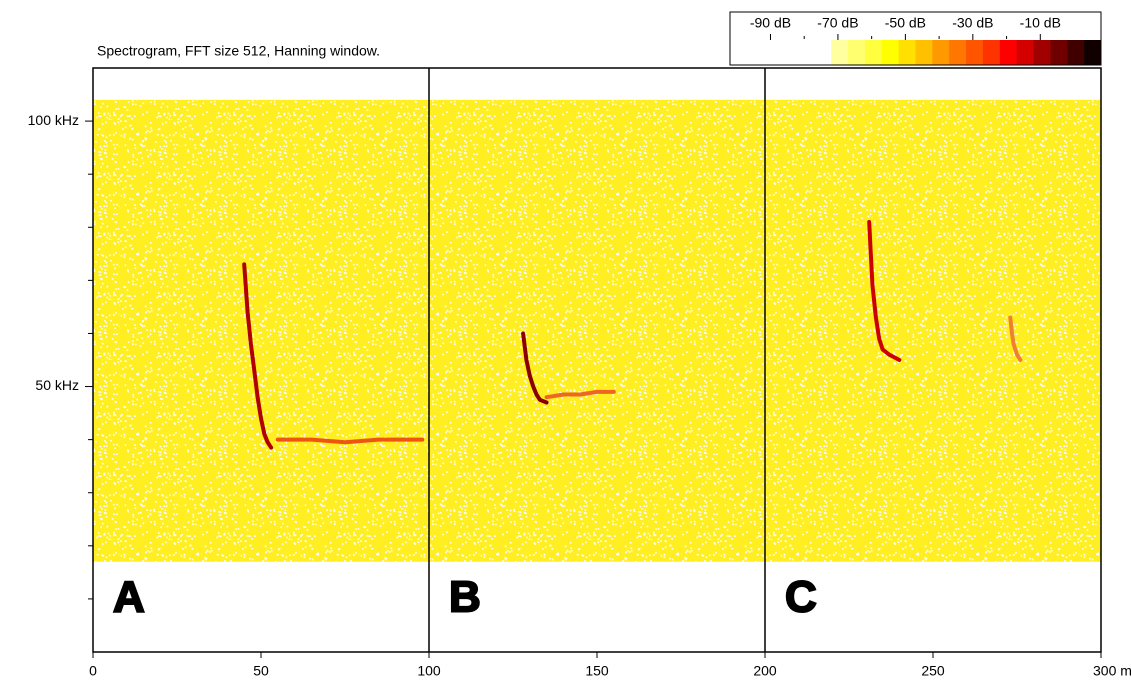 This screenshot has height=680, width=1131. Describe the element at coordinates (1112, 671) in the screenshot. I see `x-tick-label: 300 ms` at that location.